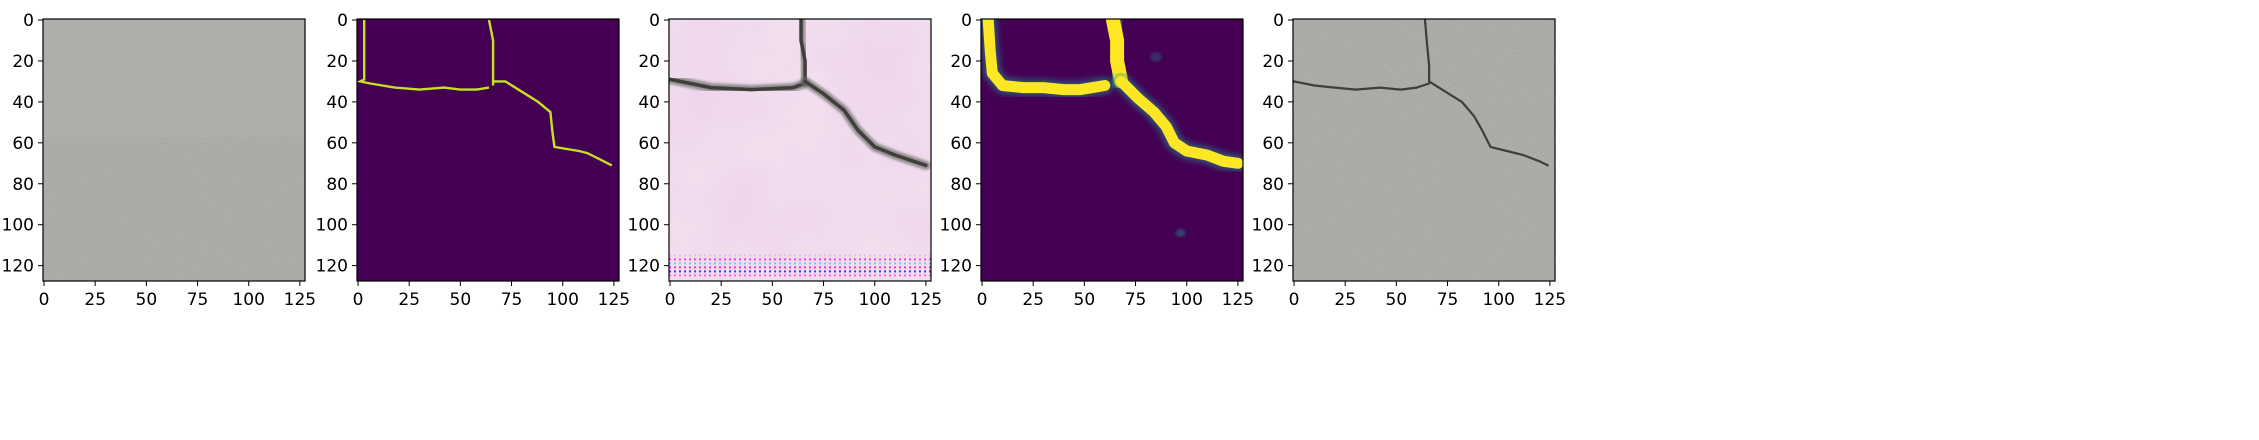 The width and height of the screenshot is (2259, 440). I want to click on concrete-texture, so click(1424, 150).